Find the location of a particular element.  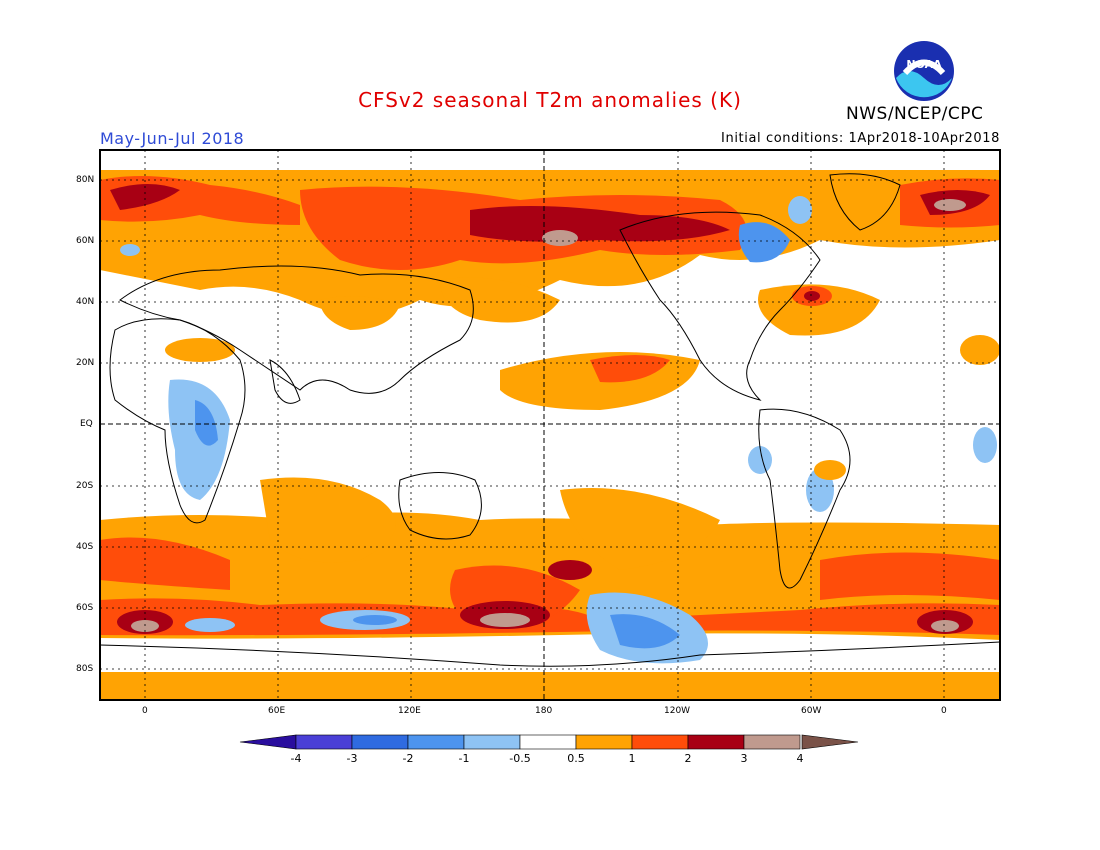

map-title: CFSv2 seasonal T2m anomalies (K) is located at coordinates (550, 100).